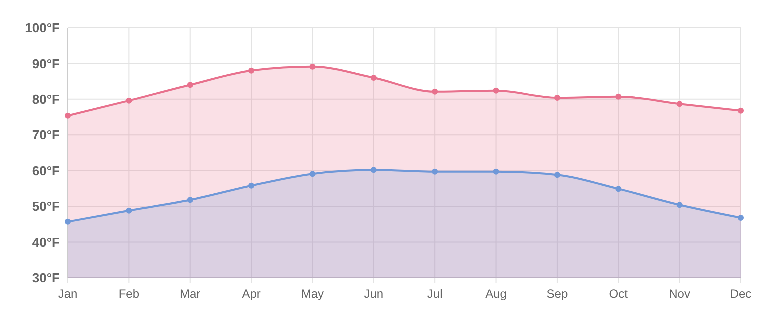  I want to click on x-tick-label: Nov, so click(679, 294).